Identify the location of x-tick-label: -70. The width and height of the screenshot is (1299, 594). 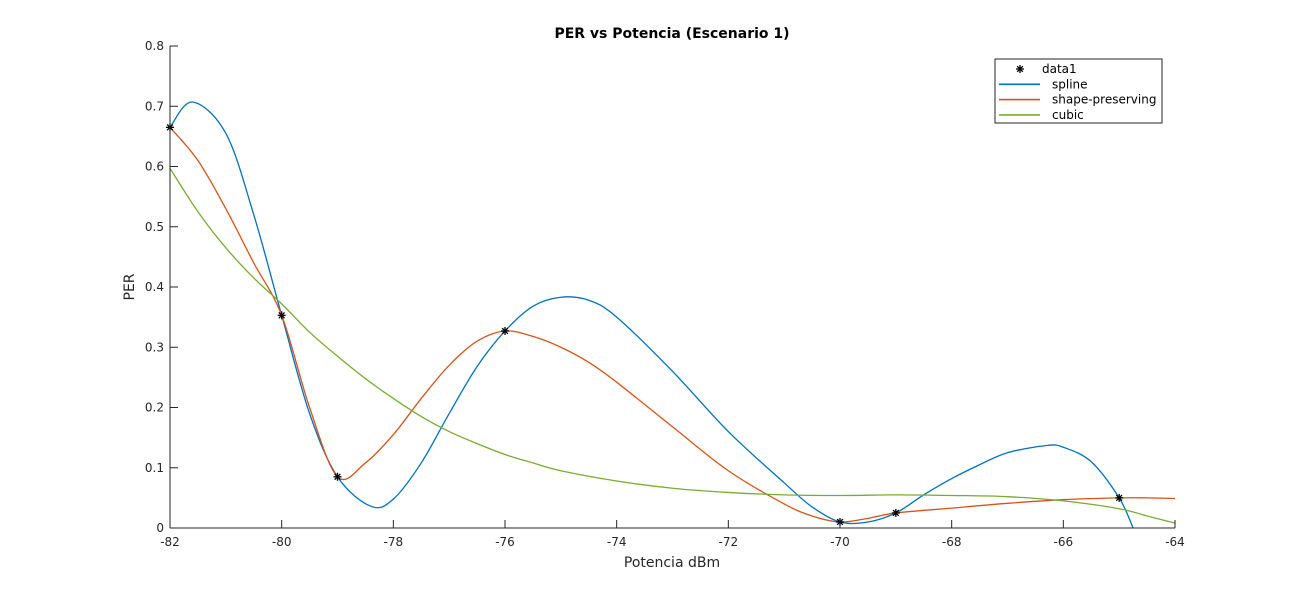
(840, 542).